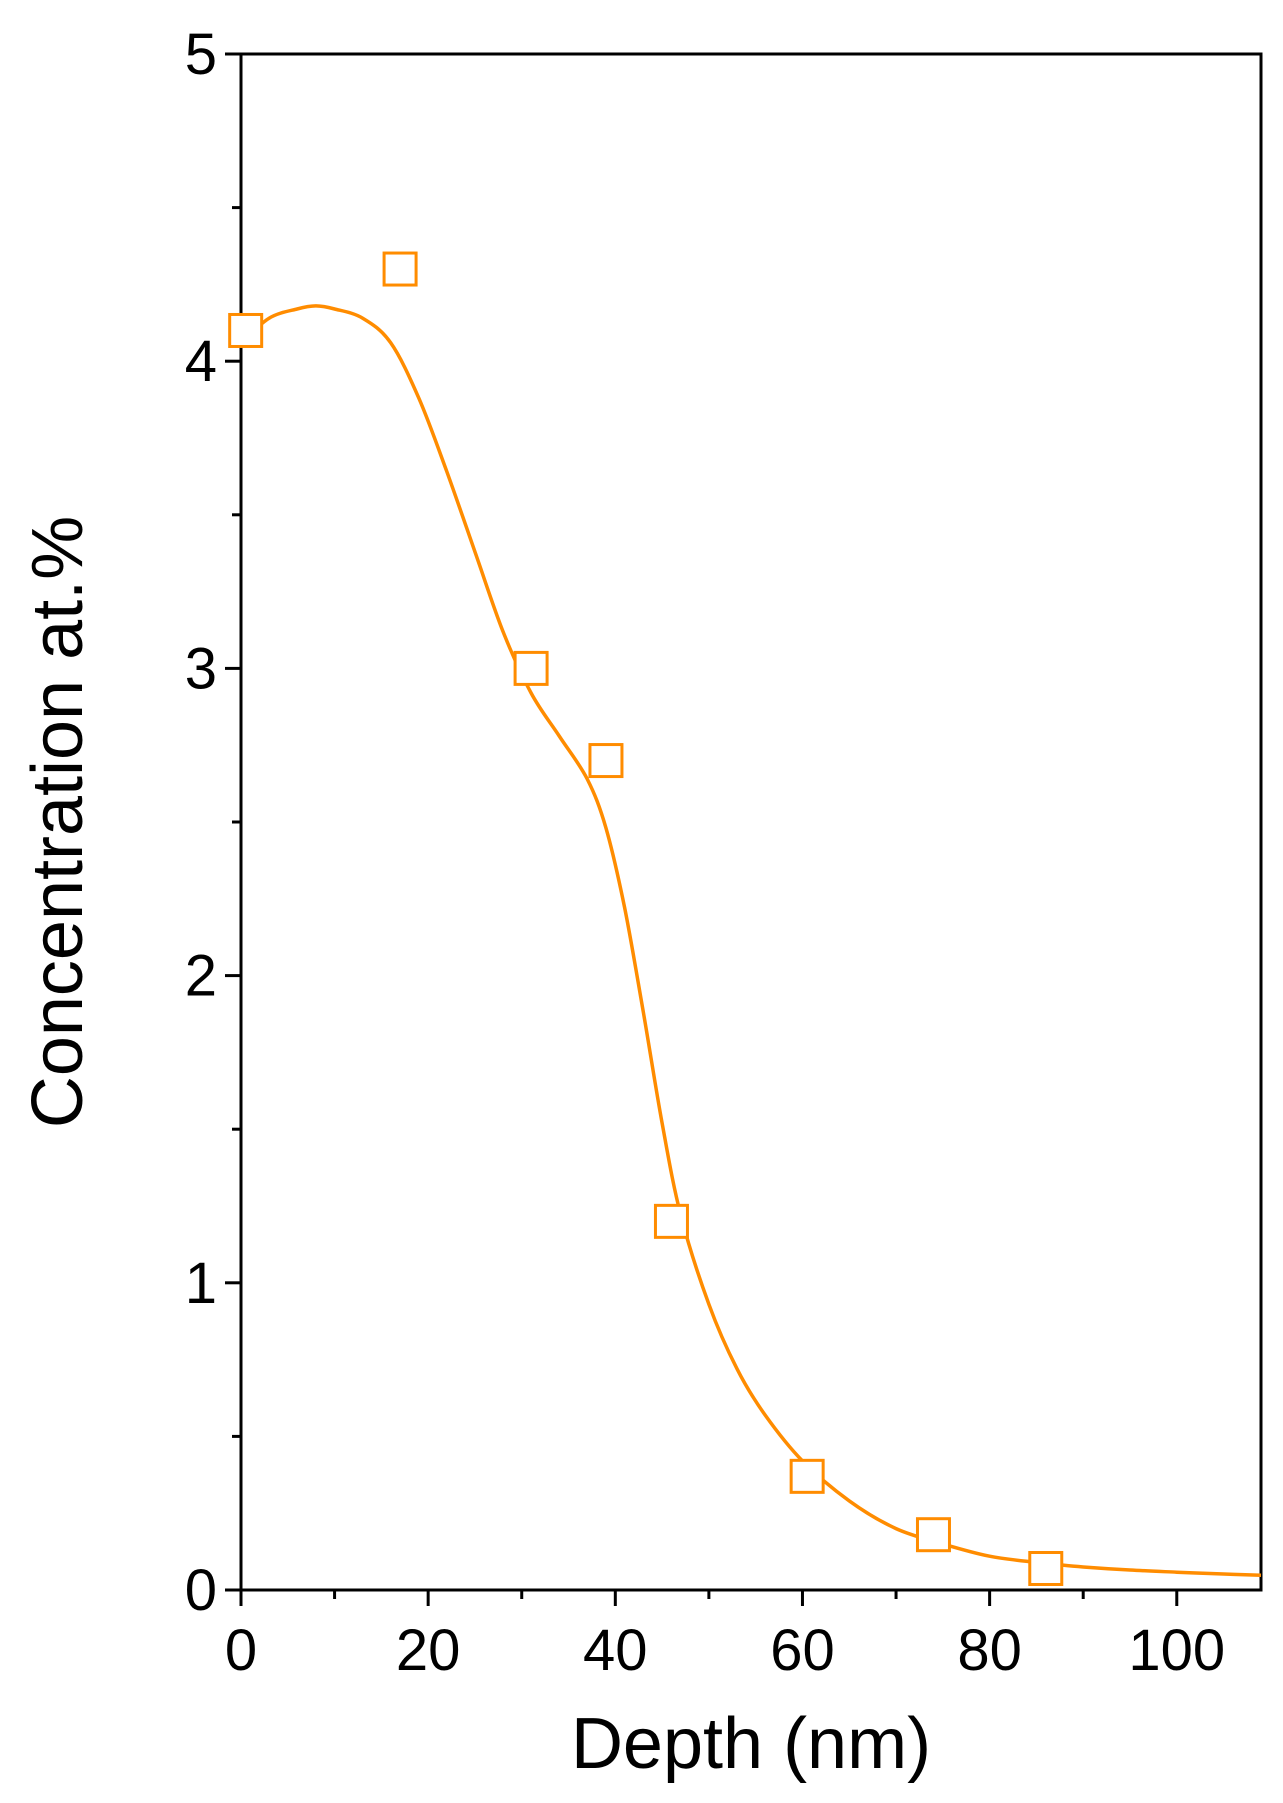 This screenshot has width=1283, height=1803. I want to click on y-axis-ticks: 0 1 2 3 4 5, so click(213, 822).